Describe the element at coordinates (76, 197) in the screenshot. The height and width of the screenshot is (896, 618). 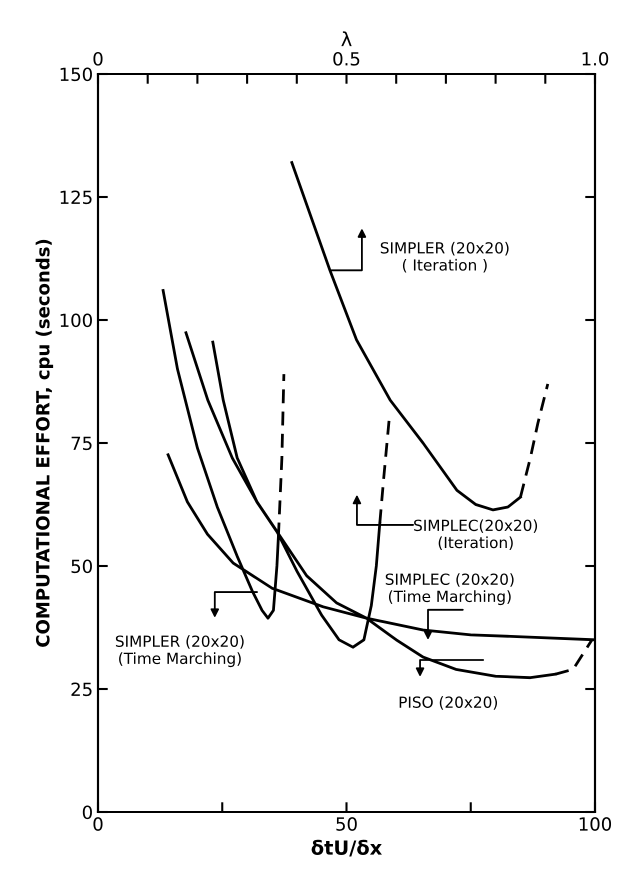
I see `y-tick-label: 125` at that location.